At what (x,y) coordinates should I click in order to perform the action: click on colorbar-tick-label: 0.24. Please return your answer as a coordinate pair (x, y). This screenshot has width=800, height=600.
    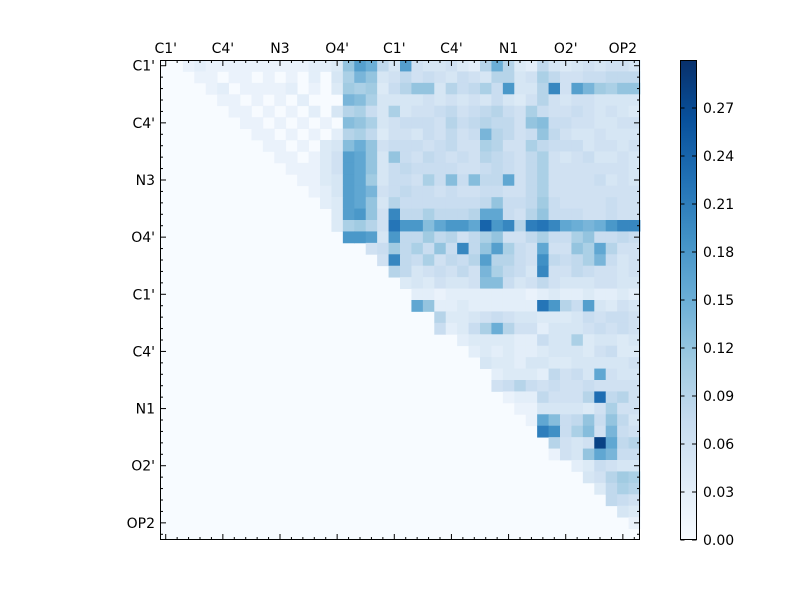
    Looking at the image, I should click on (718, 157).